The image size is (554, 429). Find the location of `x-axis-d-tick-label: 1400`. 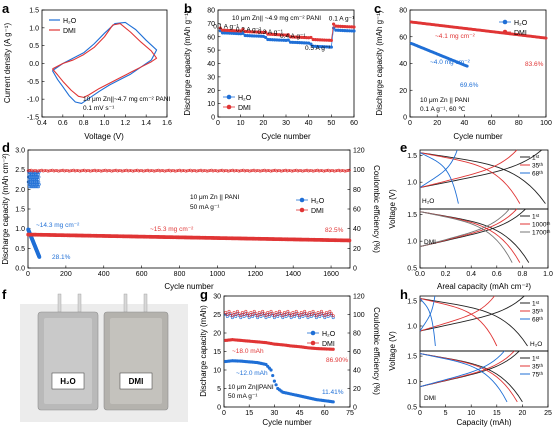

x-axis-d-tick-label: 1400 is located at coordinates (293, 274).